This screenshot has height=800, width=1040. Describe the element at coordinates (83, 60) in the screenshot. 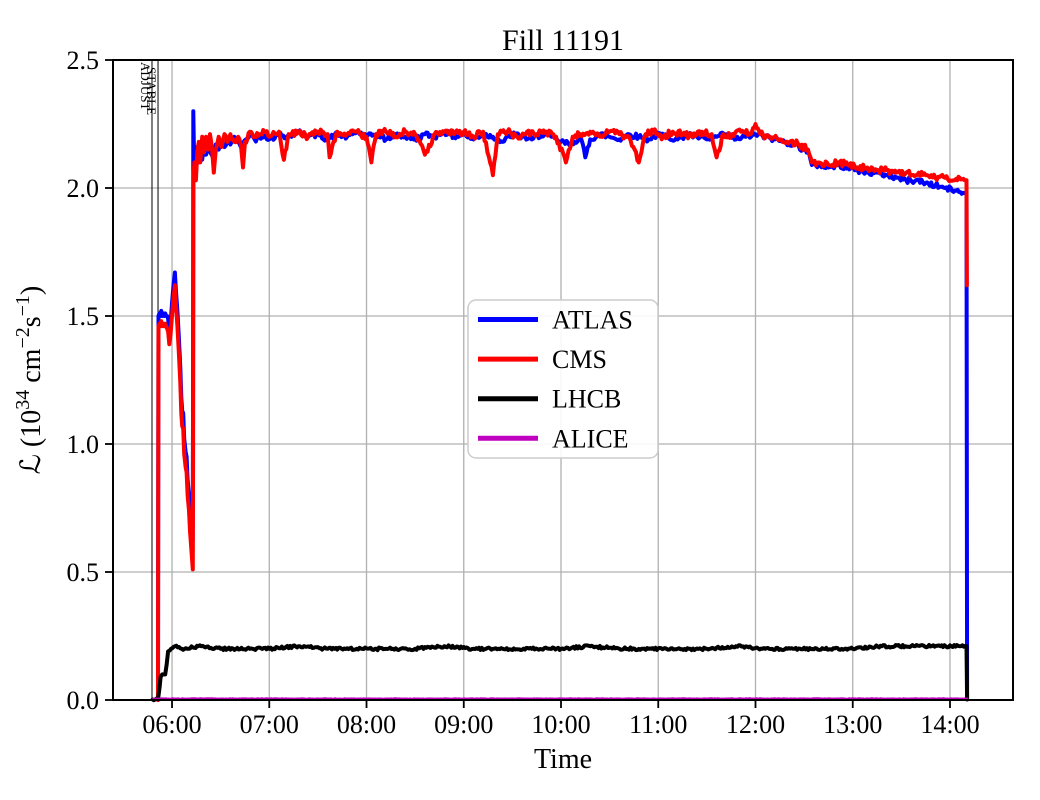

I see `y-tick-label: 2.5` at that location.